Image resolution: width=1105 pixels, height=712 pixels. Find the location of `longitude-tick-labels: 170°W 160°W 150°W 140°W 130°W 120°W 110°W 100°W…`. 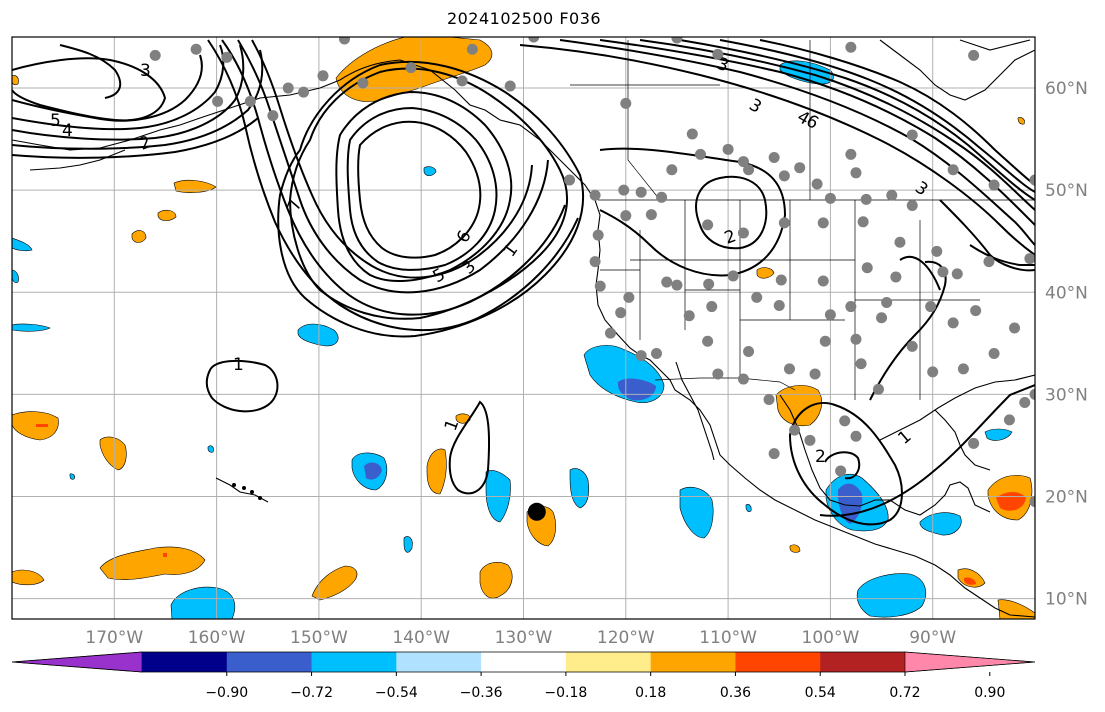

longitude-tick-labels: 170°W 160°W 150°W 140°W 130°W 120°W 110°W 100°W… is located at coordinates (520, 638).